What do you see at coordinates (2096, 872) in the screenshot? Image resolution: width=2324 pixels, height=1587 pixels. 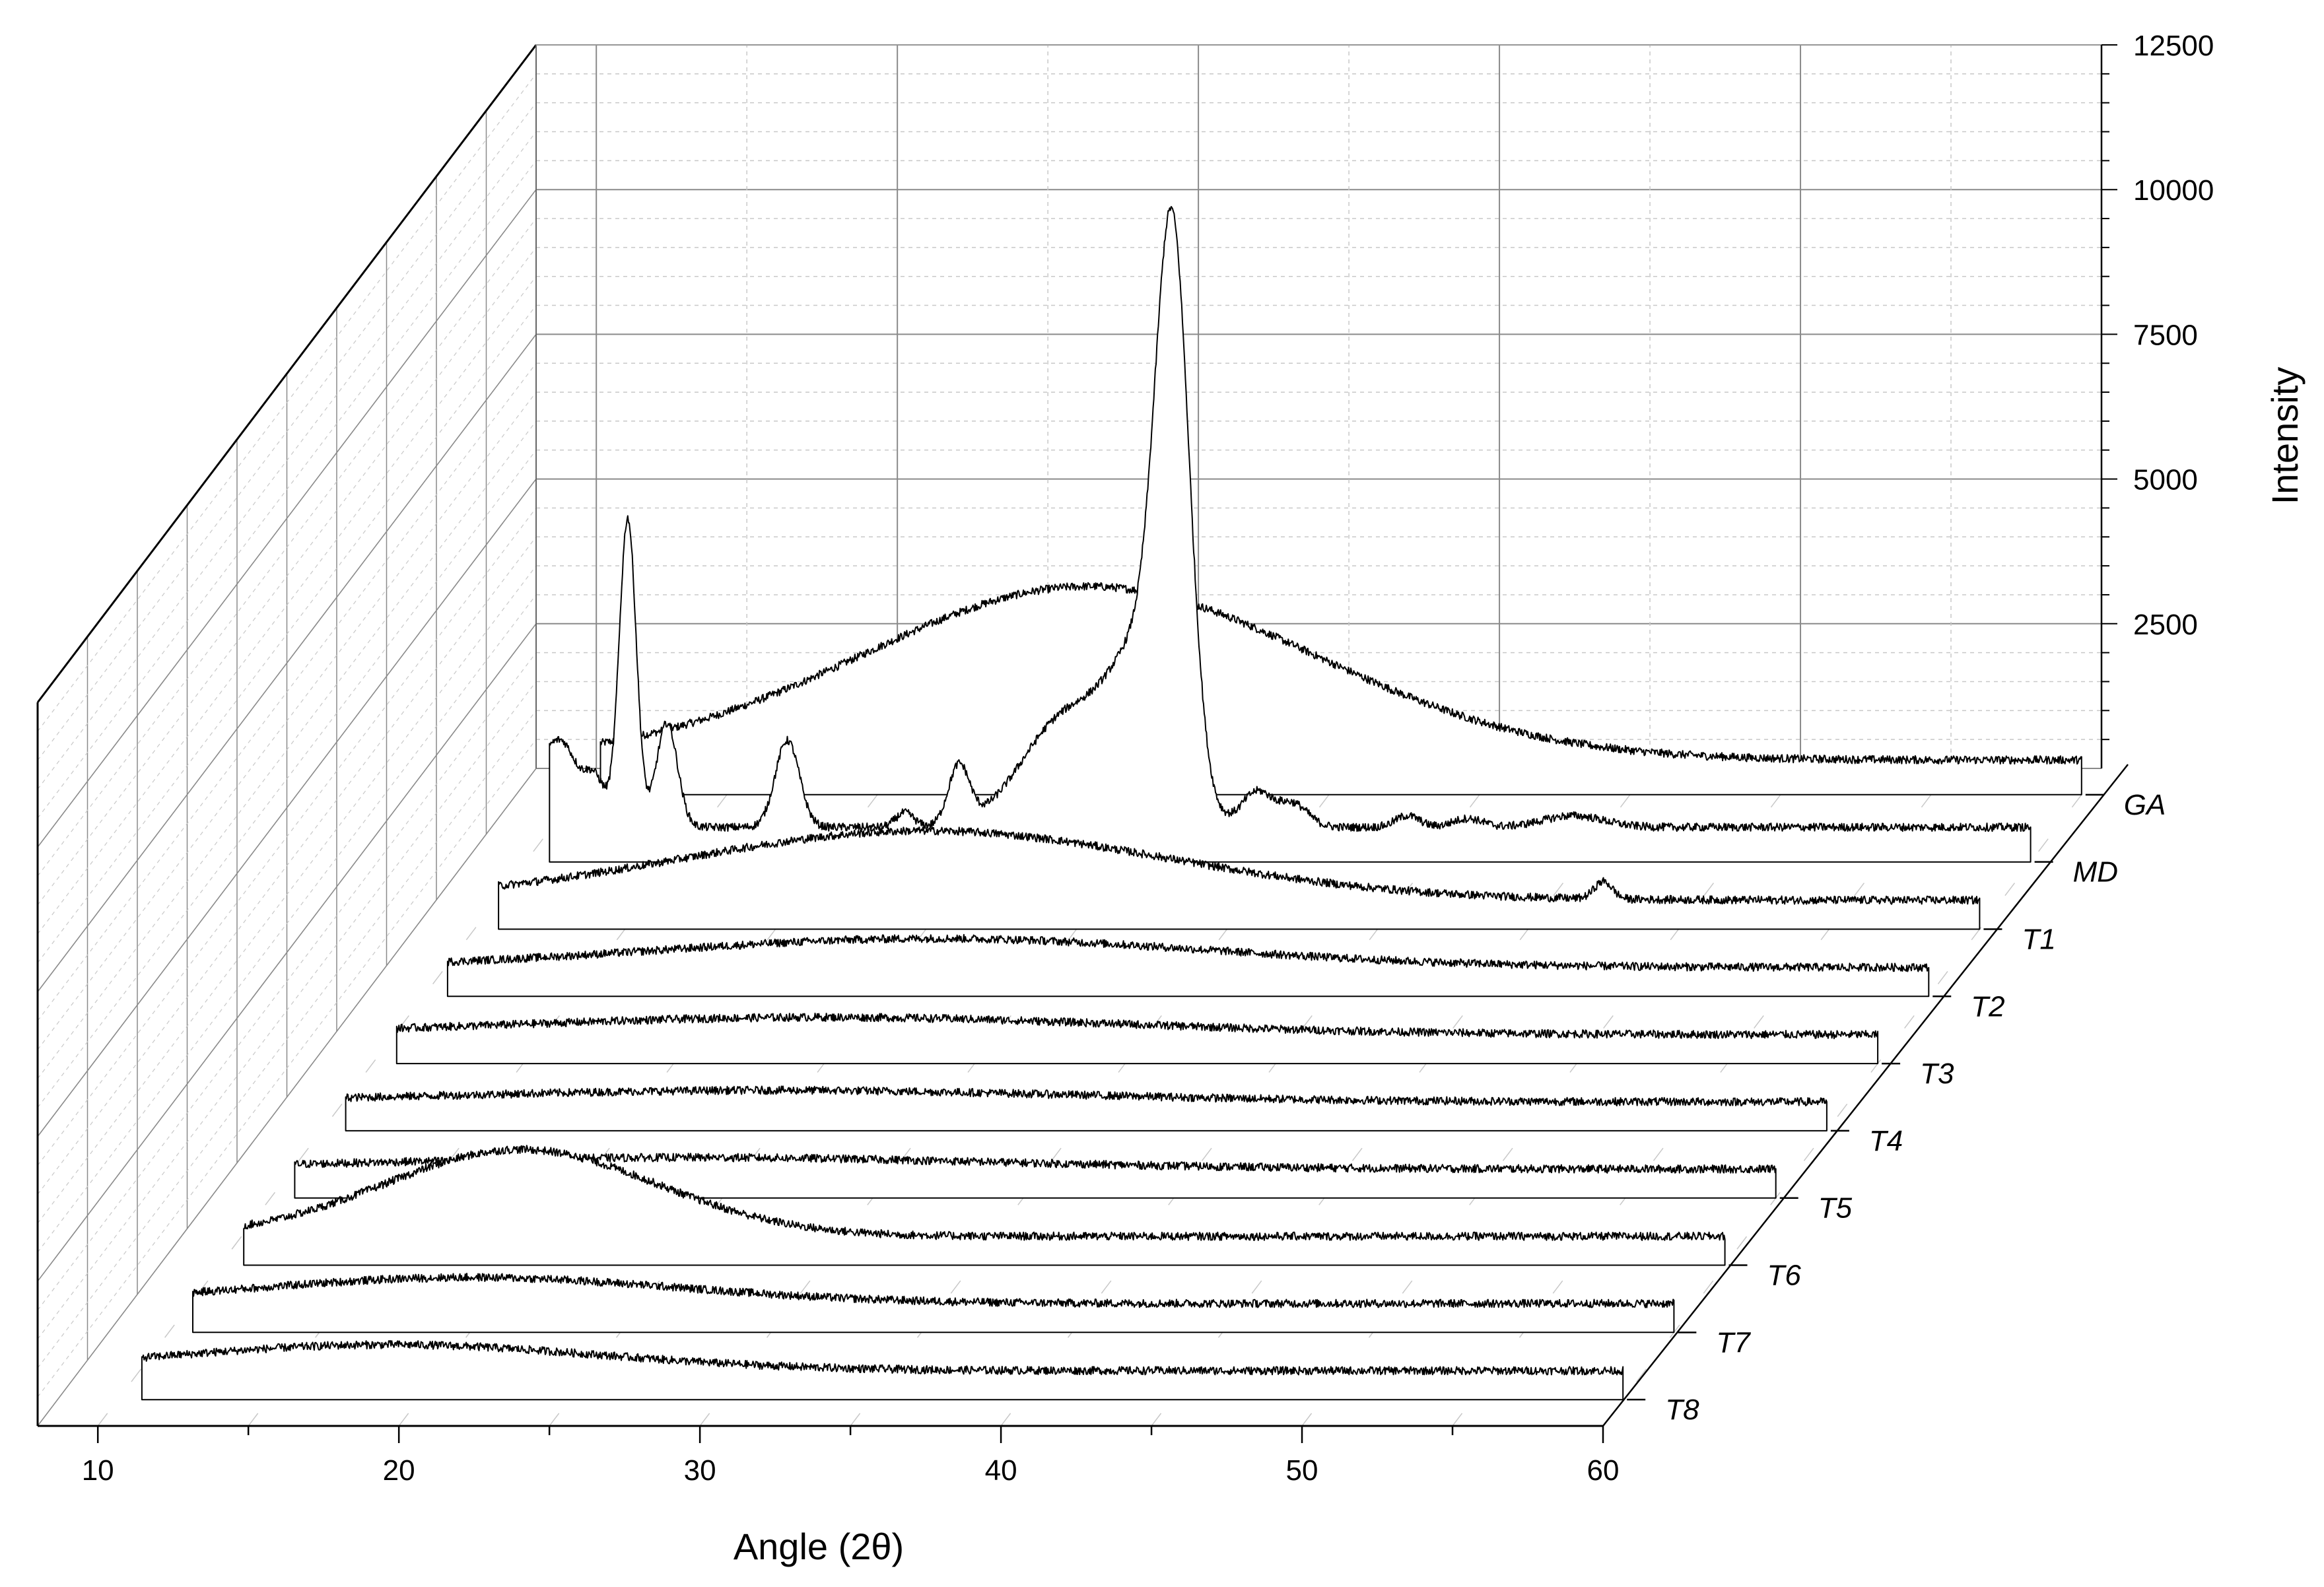 I see `series-label-md: MD` at bounding box center [2096, 872].